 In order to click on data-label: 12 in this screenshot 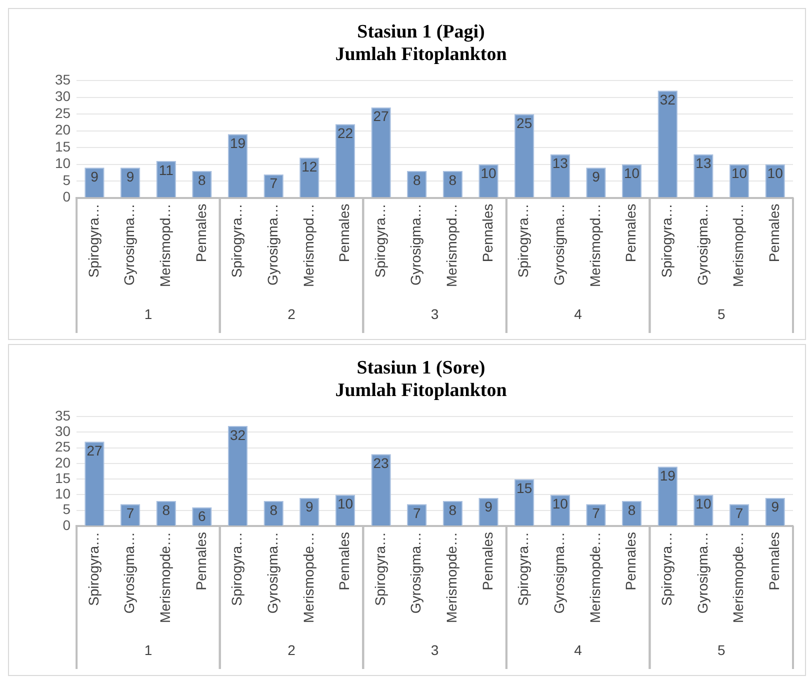, I will do `click(310, 166)`.